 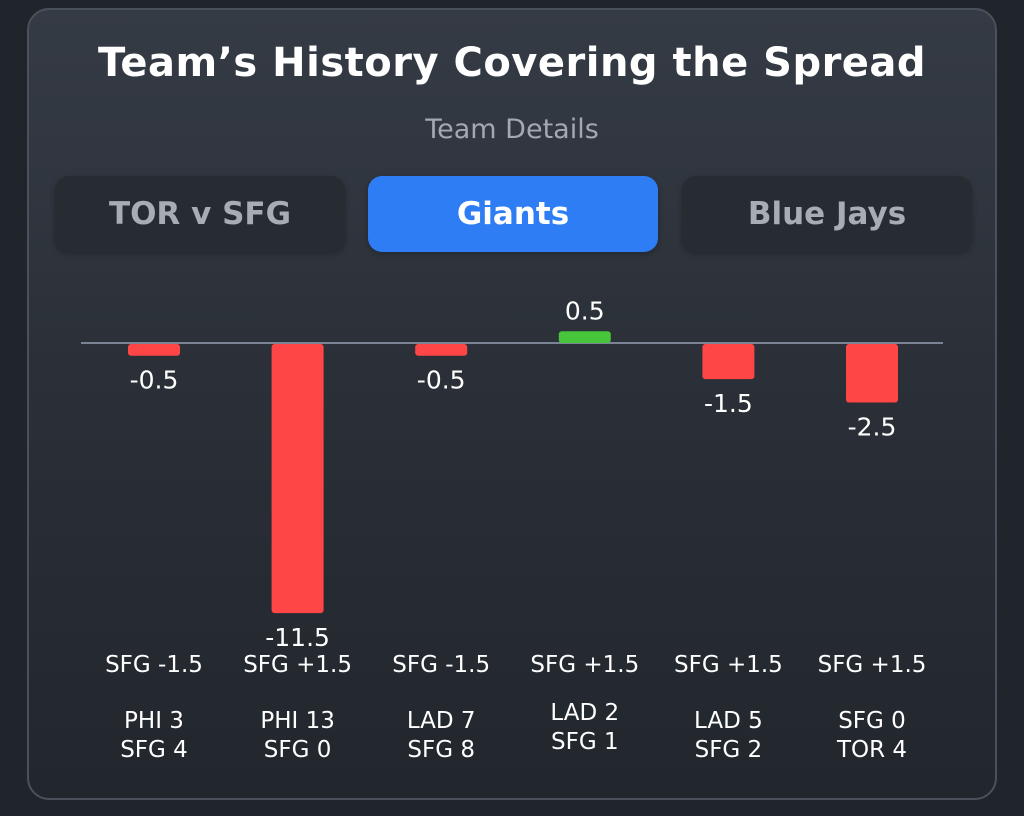 I want to click on score-line2-3: SFG 8, so click(x=441, y=750).